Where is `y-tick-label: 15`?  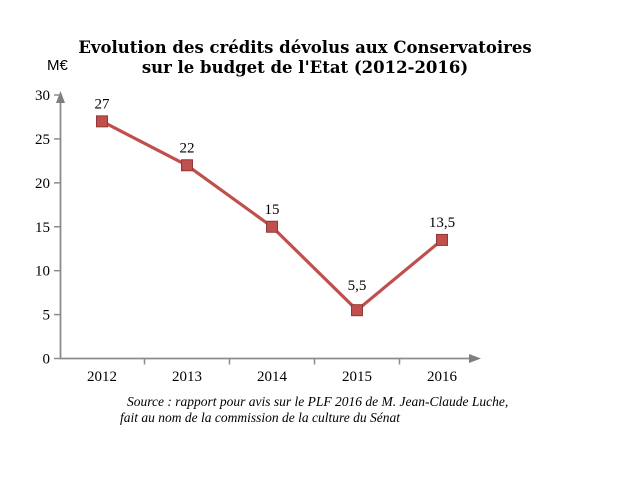 y-tick-label: 15 is located at coordinates (42, 228).